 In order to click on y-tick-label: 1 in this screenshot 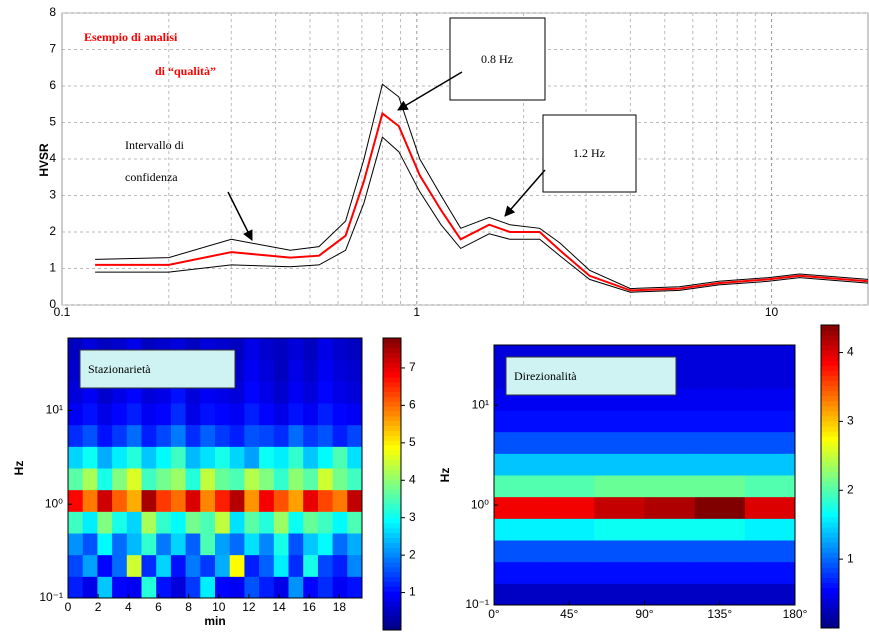, I will do `click(52, 268)`.